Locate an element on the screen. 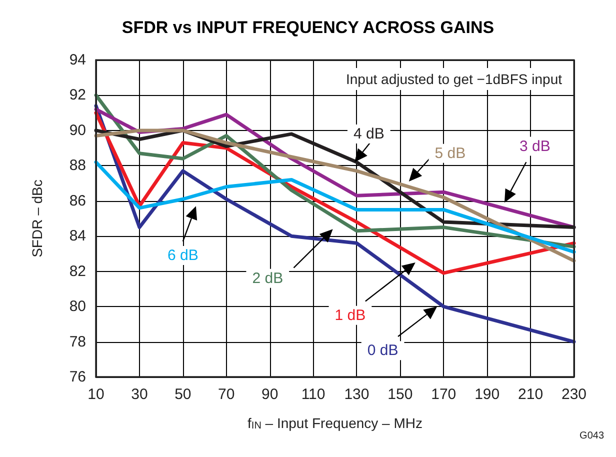  y-tick-label: 94 is located at coordinates (77, 60).